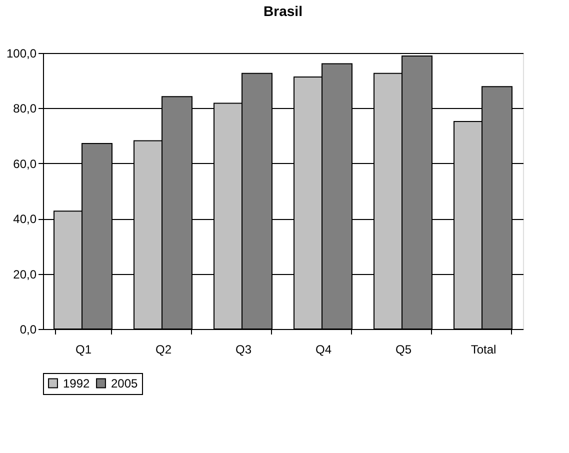  I want to click on y-tick-label: 100,0, so click(21, 53).